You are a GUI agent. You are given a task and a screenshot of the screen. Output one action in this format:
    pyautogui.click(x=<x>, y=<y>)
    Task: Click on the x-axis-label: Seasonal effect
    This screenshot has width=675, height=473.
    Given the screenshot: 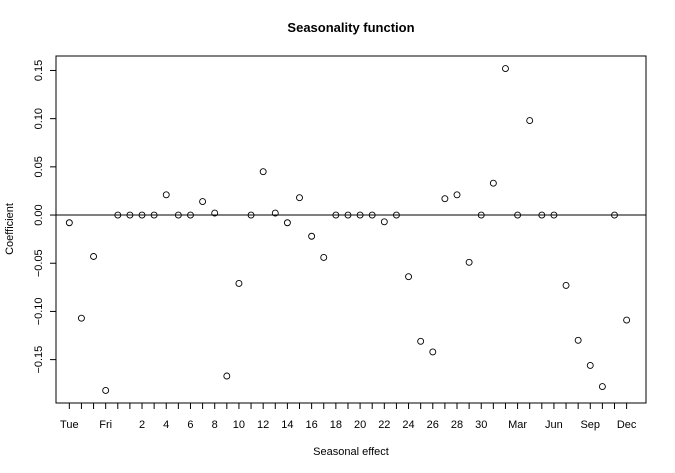 What is the action you would take?
    pyautogui.click(x=351, y=452)
    